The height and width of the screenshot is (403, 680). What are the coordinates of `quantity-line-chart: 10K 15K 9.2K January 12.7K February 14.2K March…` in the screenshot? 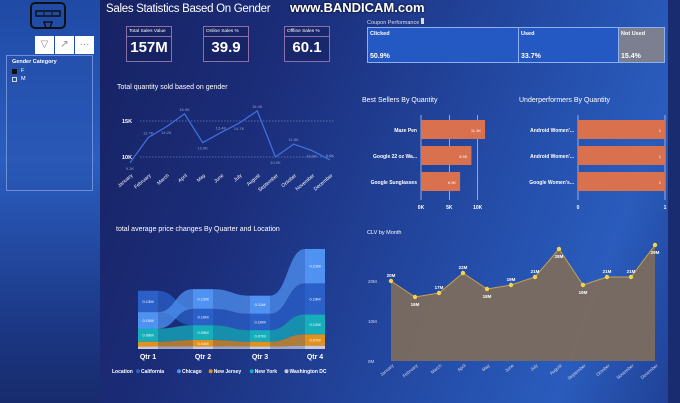 It's located at (226, 148).